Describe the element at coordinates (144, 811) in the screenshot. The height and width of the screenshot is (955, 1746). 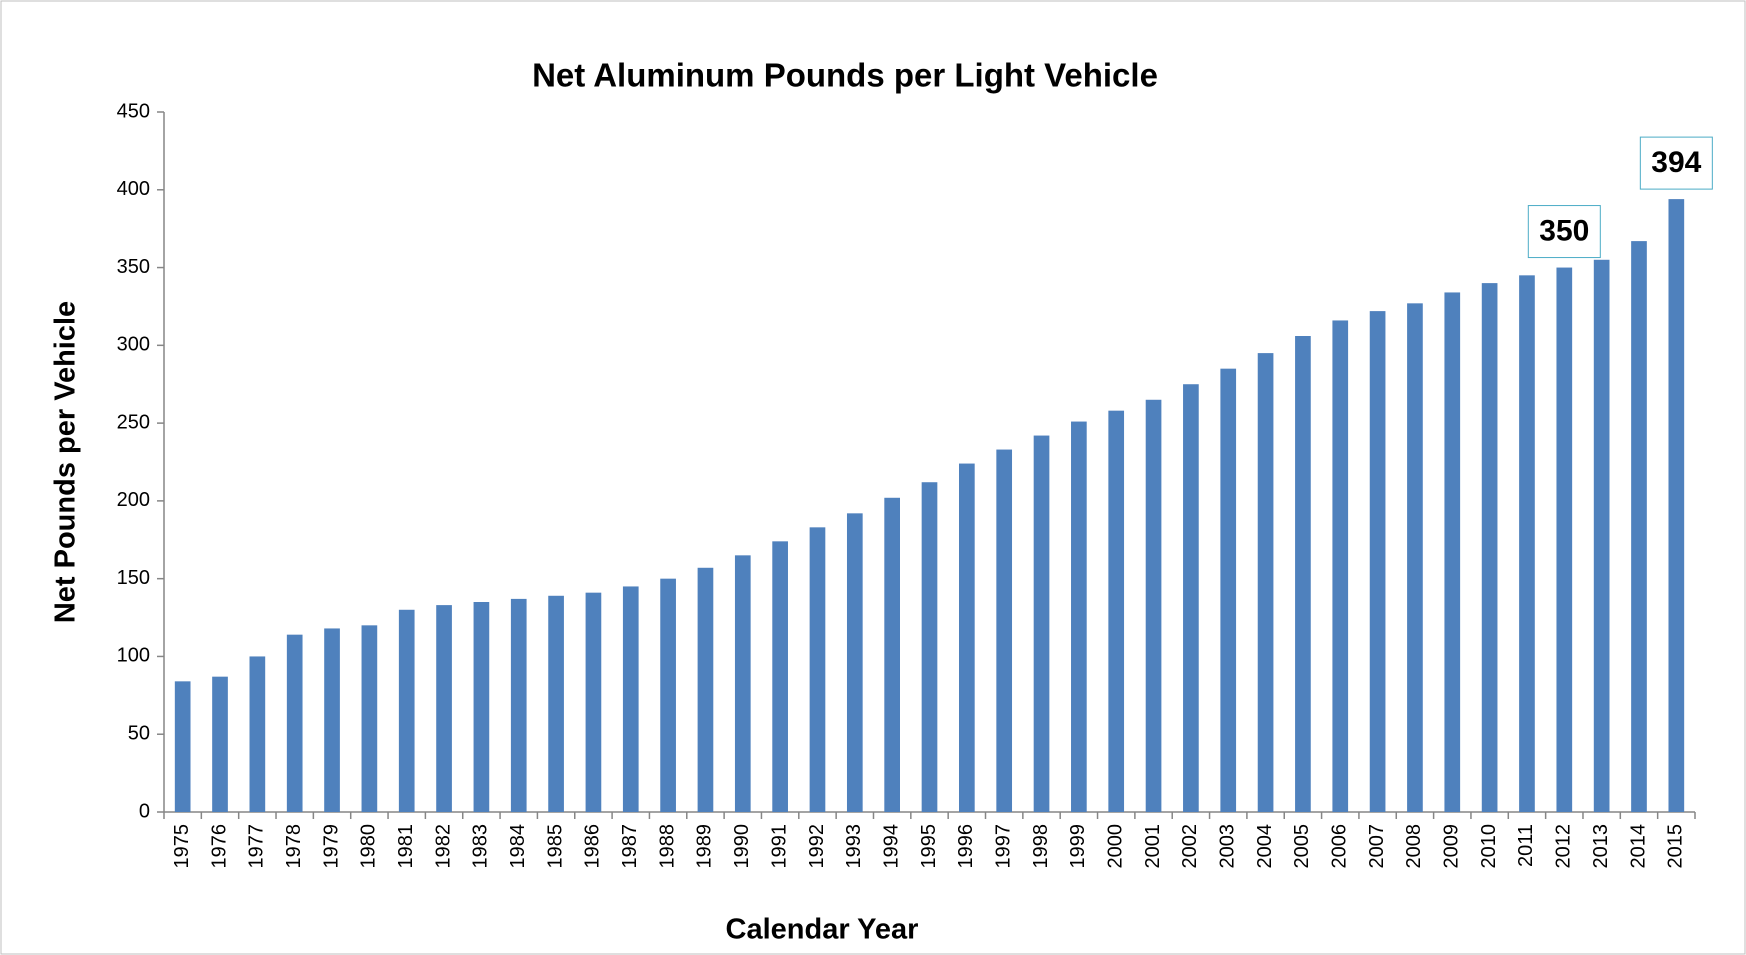
I see `y-tick-label: 0` at that location.